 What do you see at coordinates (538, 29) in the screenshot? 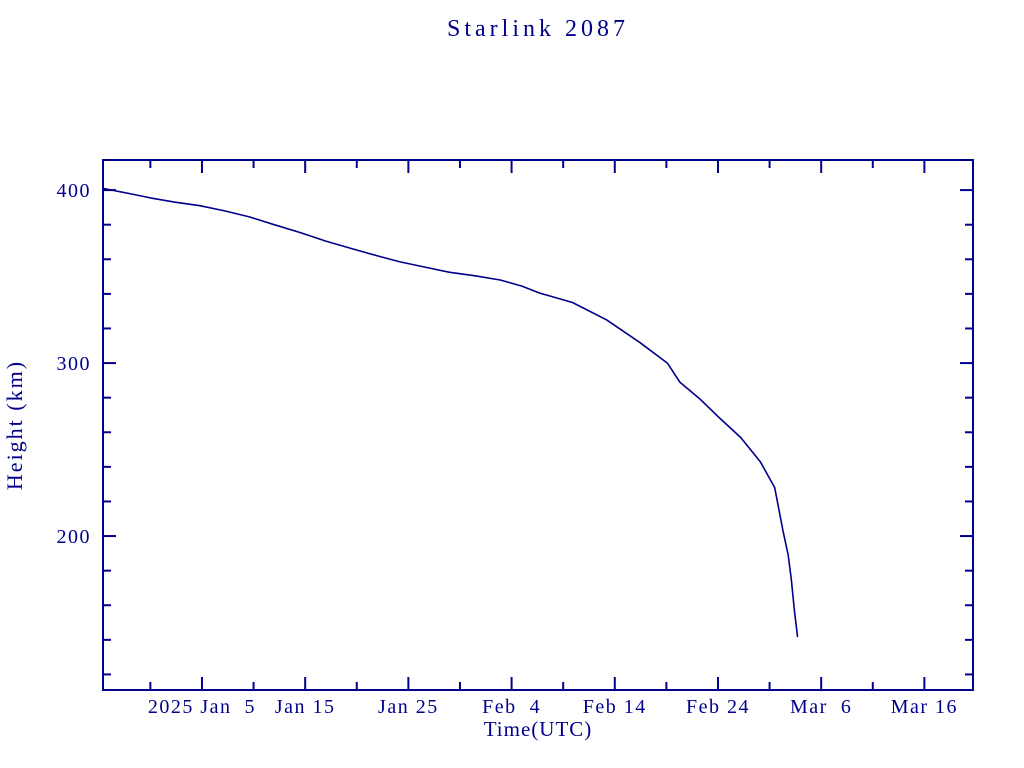
I see `chart-title: Starlink 2087` at bounding box center [538, 29].